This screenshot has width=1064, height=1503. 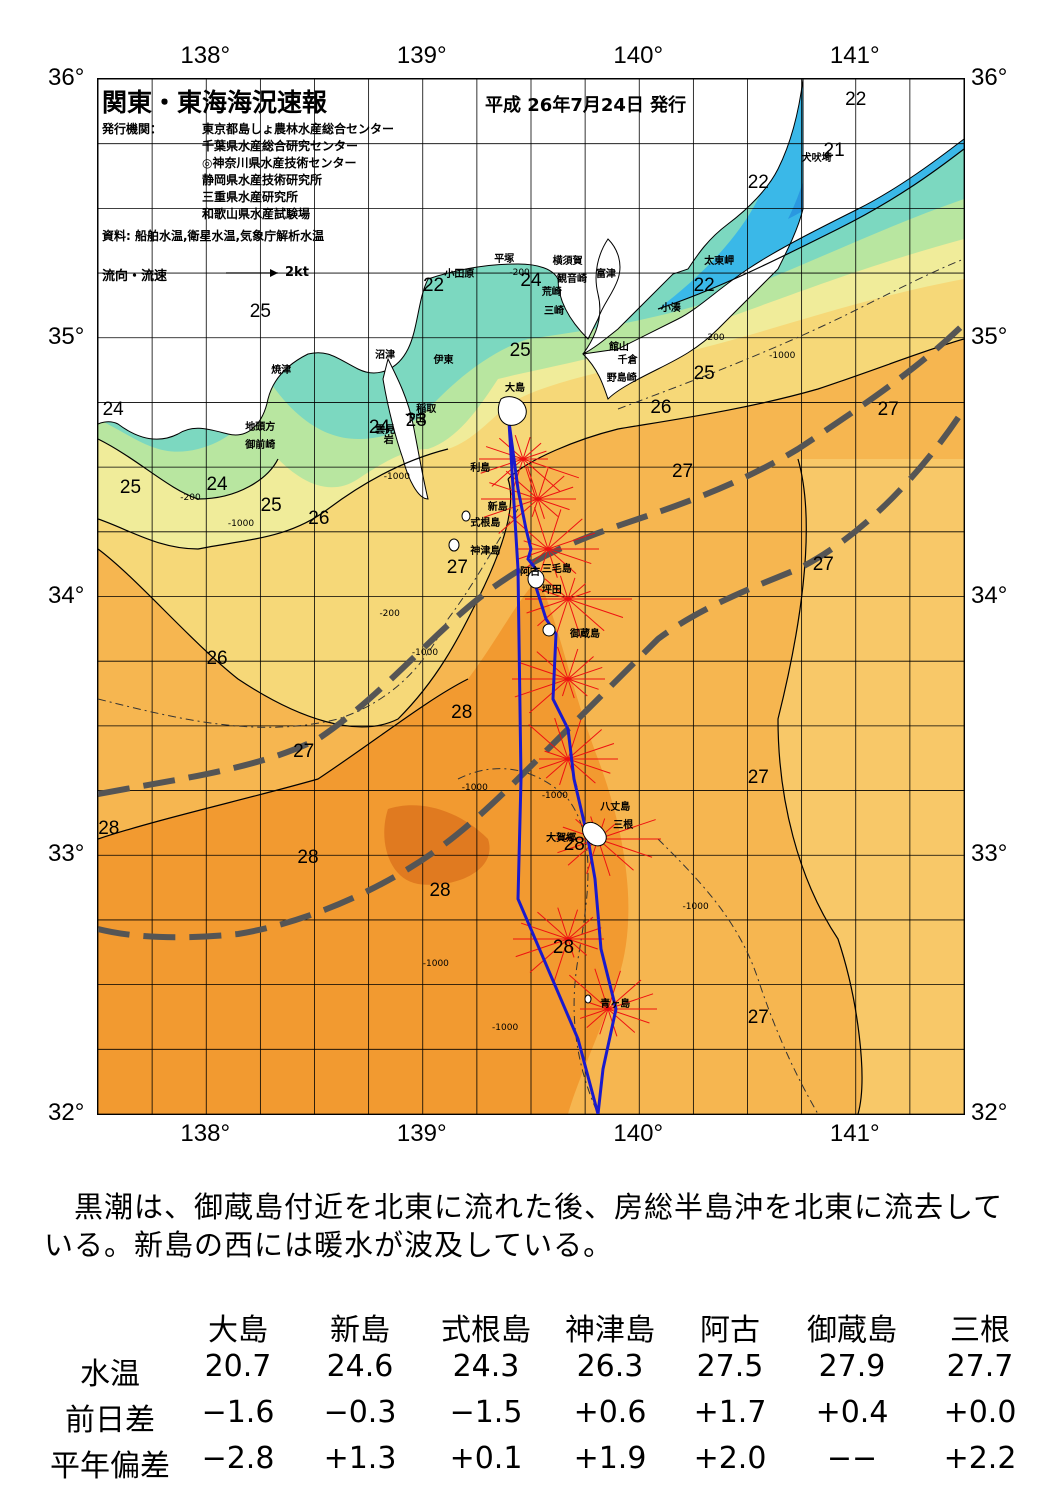 I want to click on isotherm-label: 27, so click(x=888, y=410).